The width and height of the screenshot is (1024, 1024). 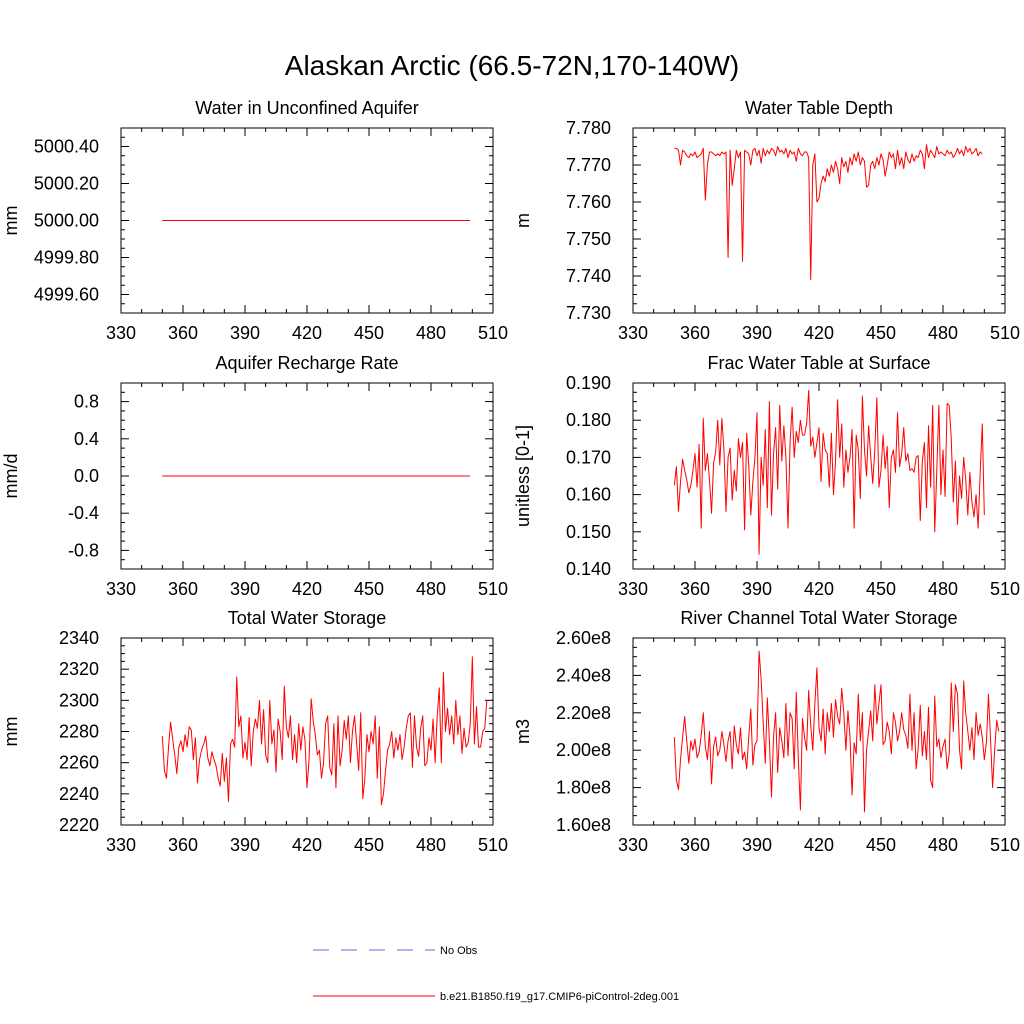 I want to click on y-tick-label: 2240, so click(x=79, y=794).